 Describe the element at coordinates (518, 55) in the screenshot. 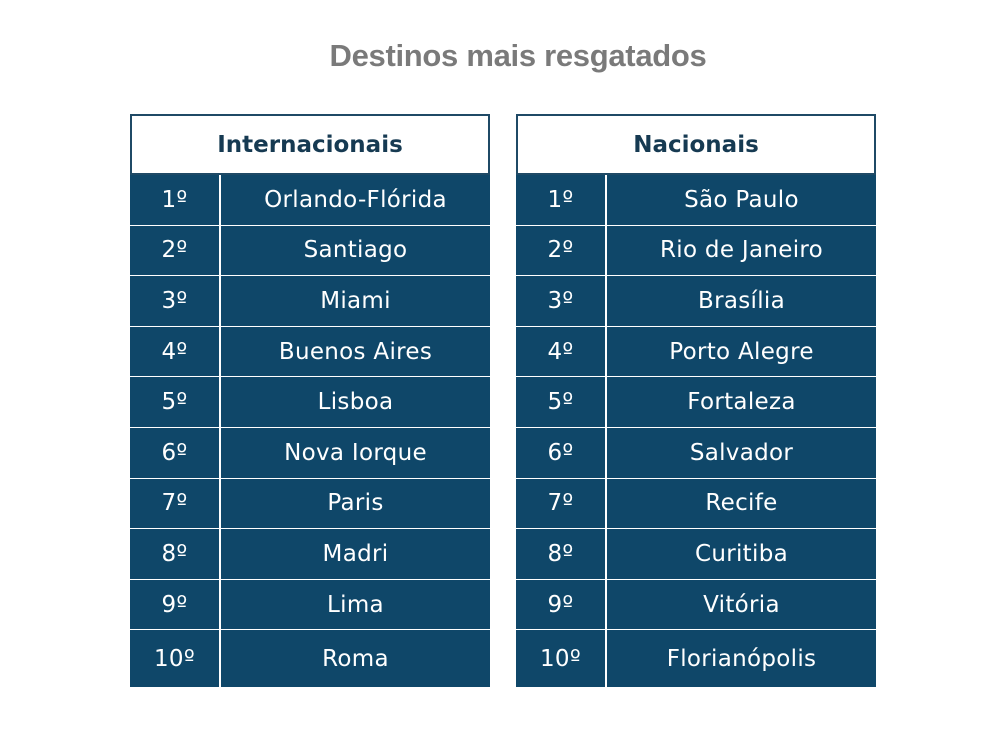

I see `page-title: Destinos mais resgatados` at that location.